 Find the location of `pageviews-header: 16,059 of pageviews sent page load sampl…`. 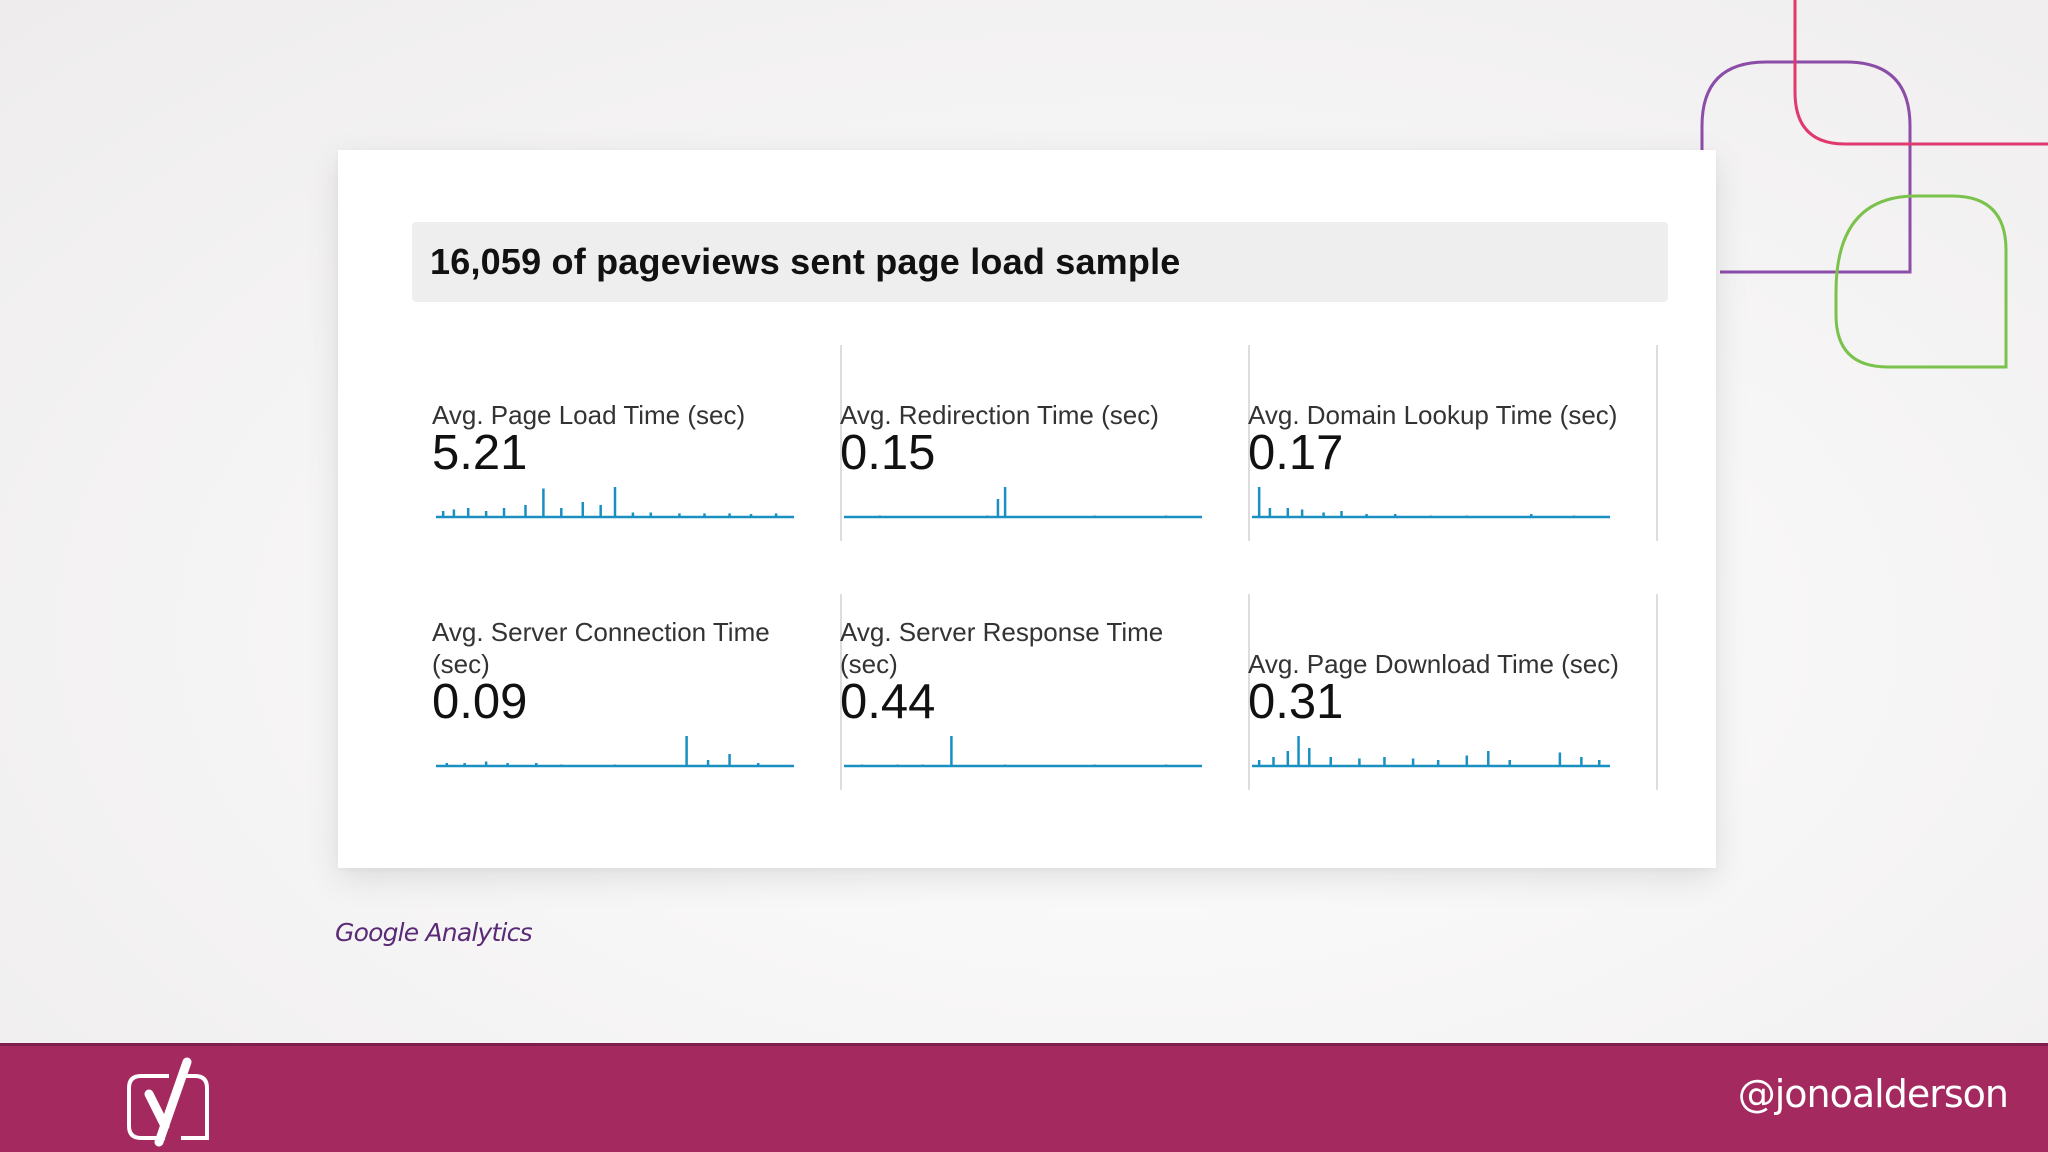

pageviews-header: 16,059 of pageviews sent page load sampl… is located at coordinates (1040, 262).